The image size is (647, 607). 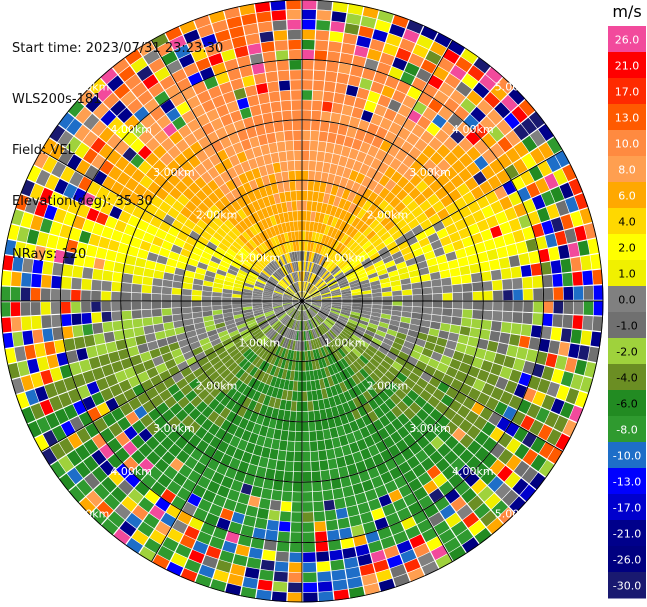 What do you see at coordinates (131, 471) in the screenshot?
I see `range-ring-label: 4.00km` at bounding box center [131, 471].